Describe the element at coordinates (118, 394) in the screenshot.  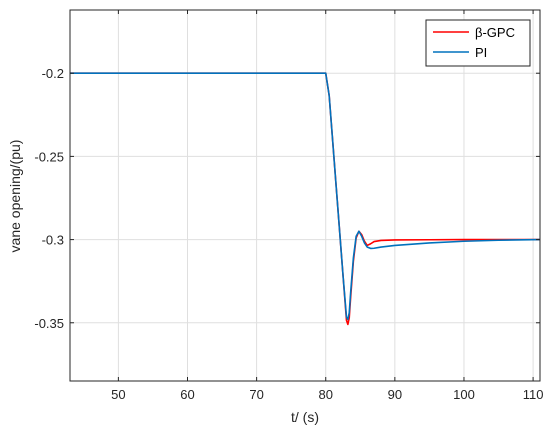
I see `x-tick-label: 50` at that location.